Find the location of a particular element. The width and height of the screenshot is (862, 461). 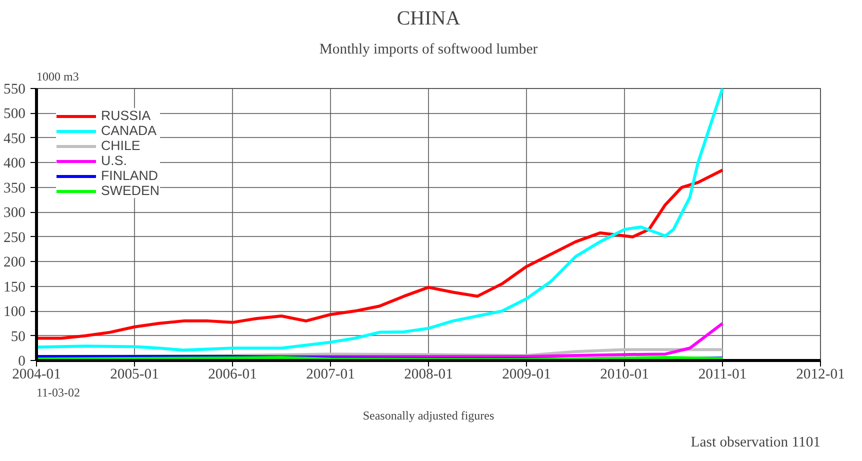

legend-label: RUSSIA is located at coordinates (126, 115).